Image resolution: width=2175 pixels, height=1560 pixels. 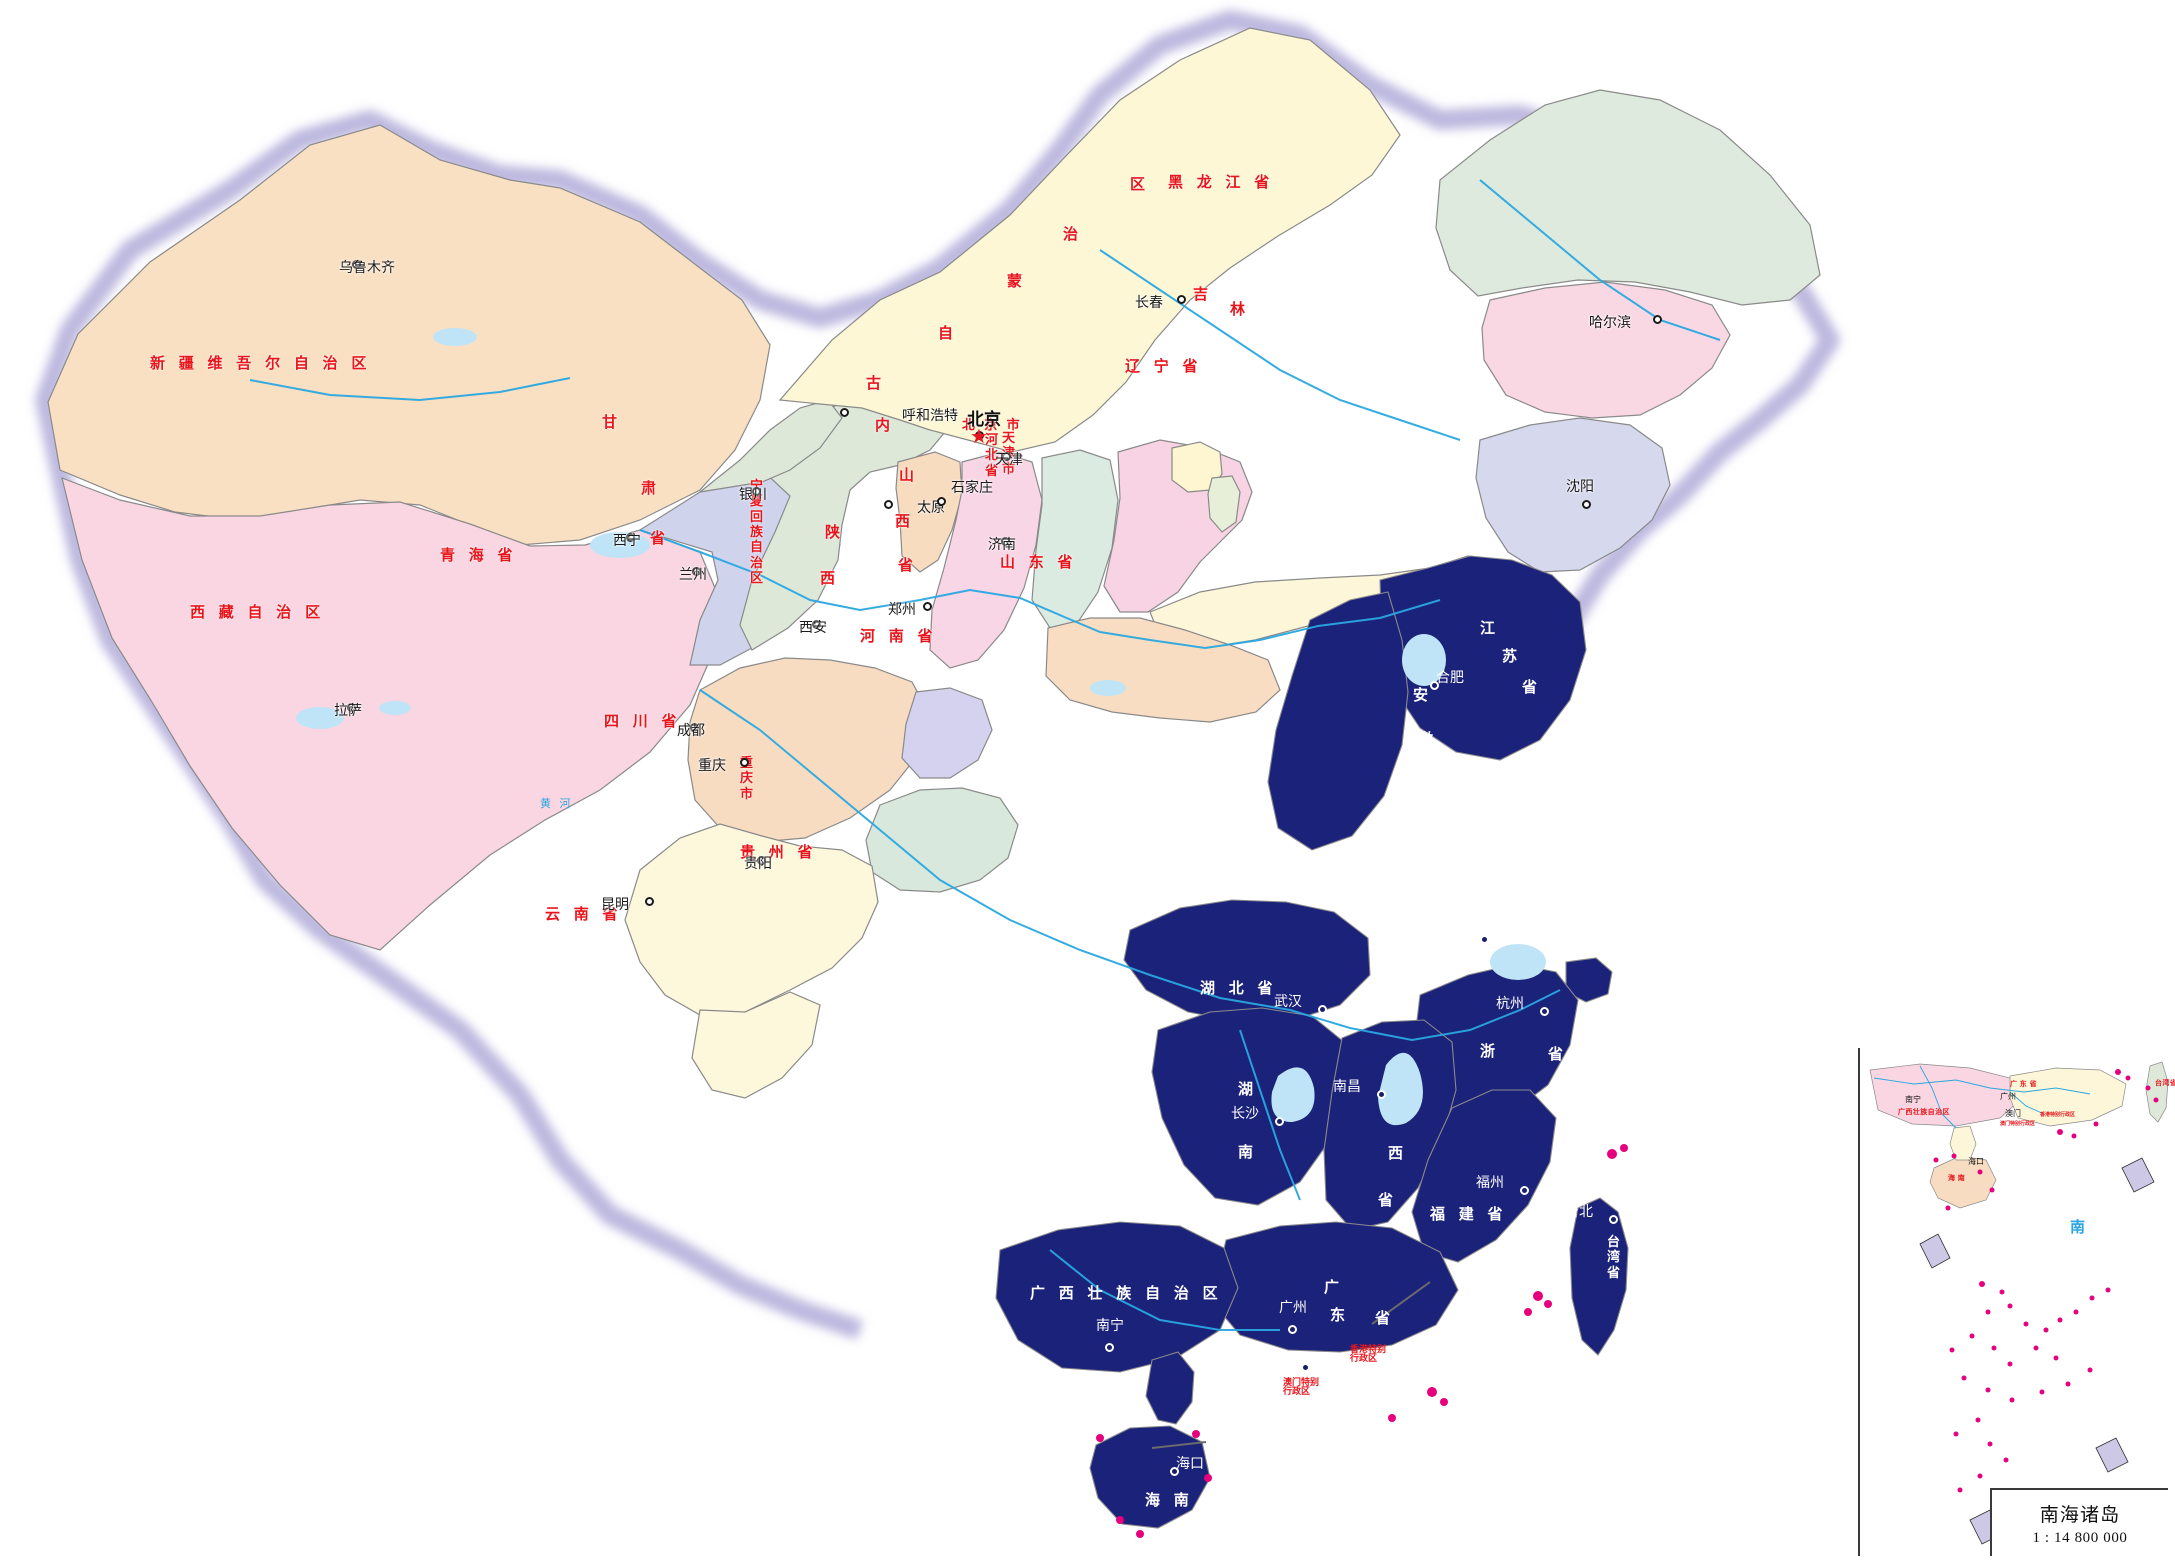 I want to click on city-marker-太原, so click(x=888, y=504).